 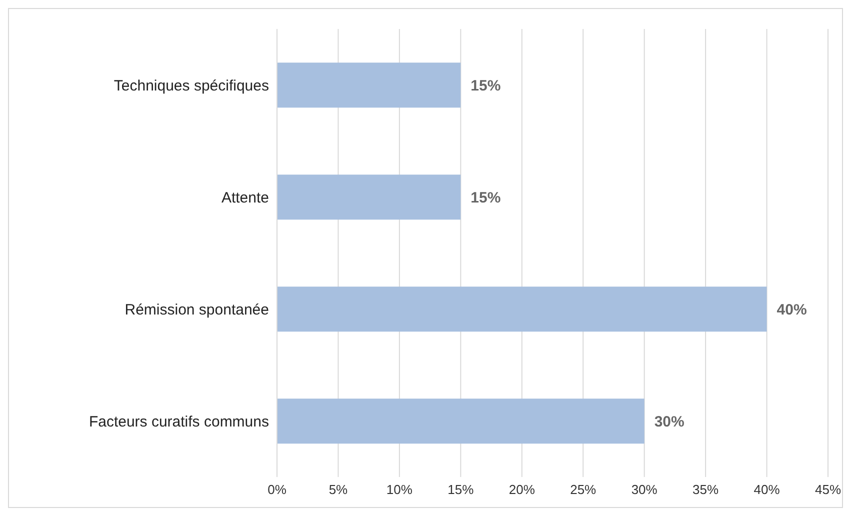 I want to click on x-tick-label: 15%, so click(x=461, y=490).